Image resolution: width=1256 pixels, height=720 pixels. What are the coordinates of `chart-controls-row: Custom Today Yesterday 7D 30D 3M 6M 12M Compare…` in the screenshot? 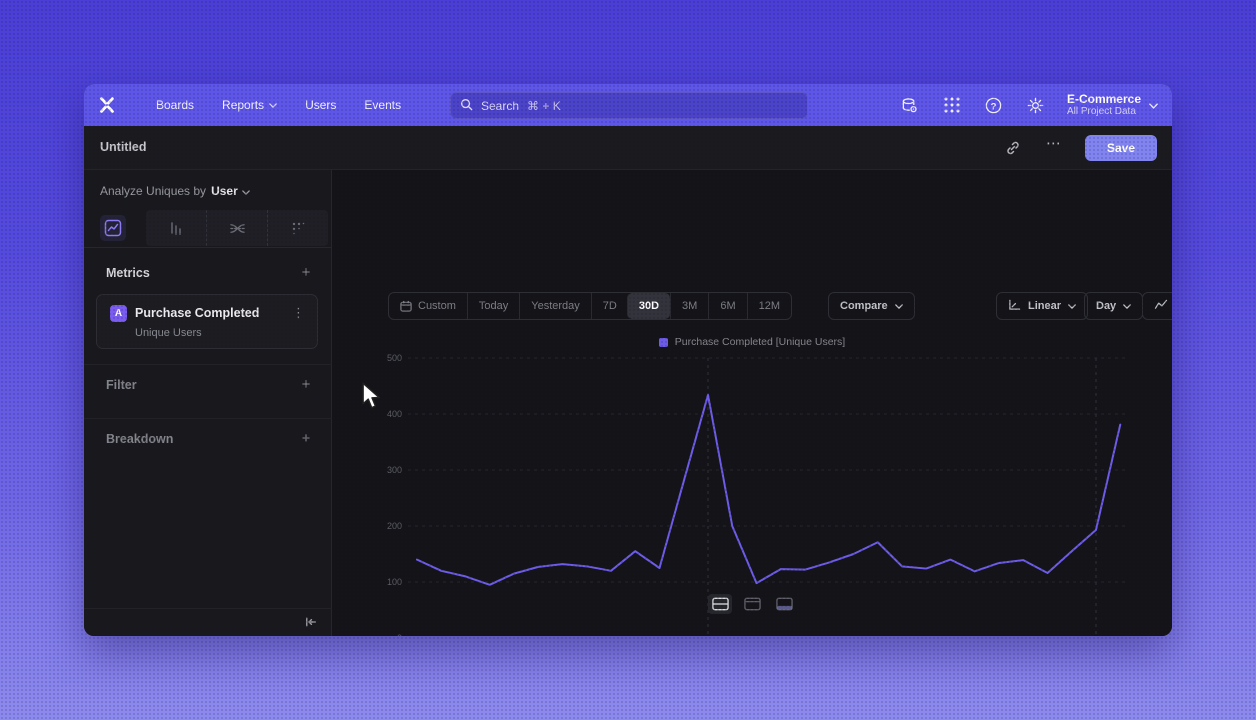 It's located at (752, 306).